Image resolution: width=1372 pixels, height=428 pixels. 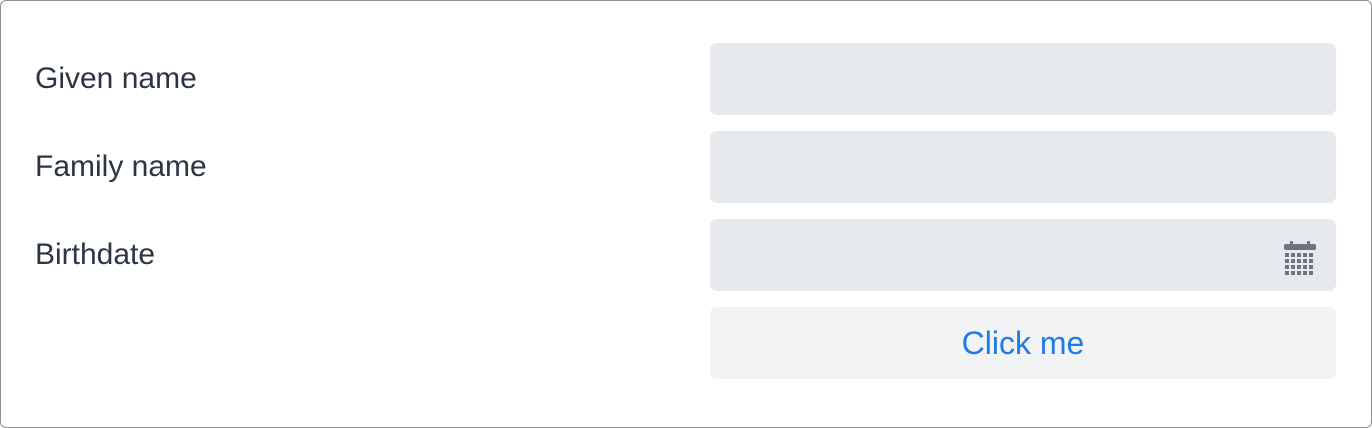 What do you see at coordinates (1023, 79) in the screenshot?
I see `given-name-input` at bounding box center [1023, 79].